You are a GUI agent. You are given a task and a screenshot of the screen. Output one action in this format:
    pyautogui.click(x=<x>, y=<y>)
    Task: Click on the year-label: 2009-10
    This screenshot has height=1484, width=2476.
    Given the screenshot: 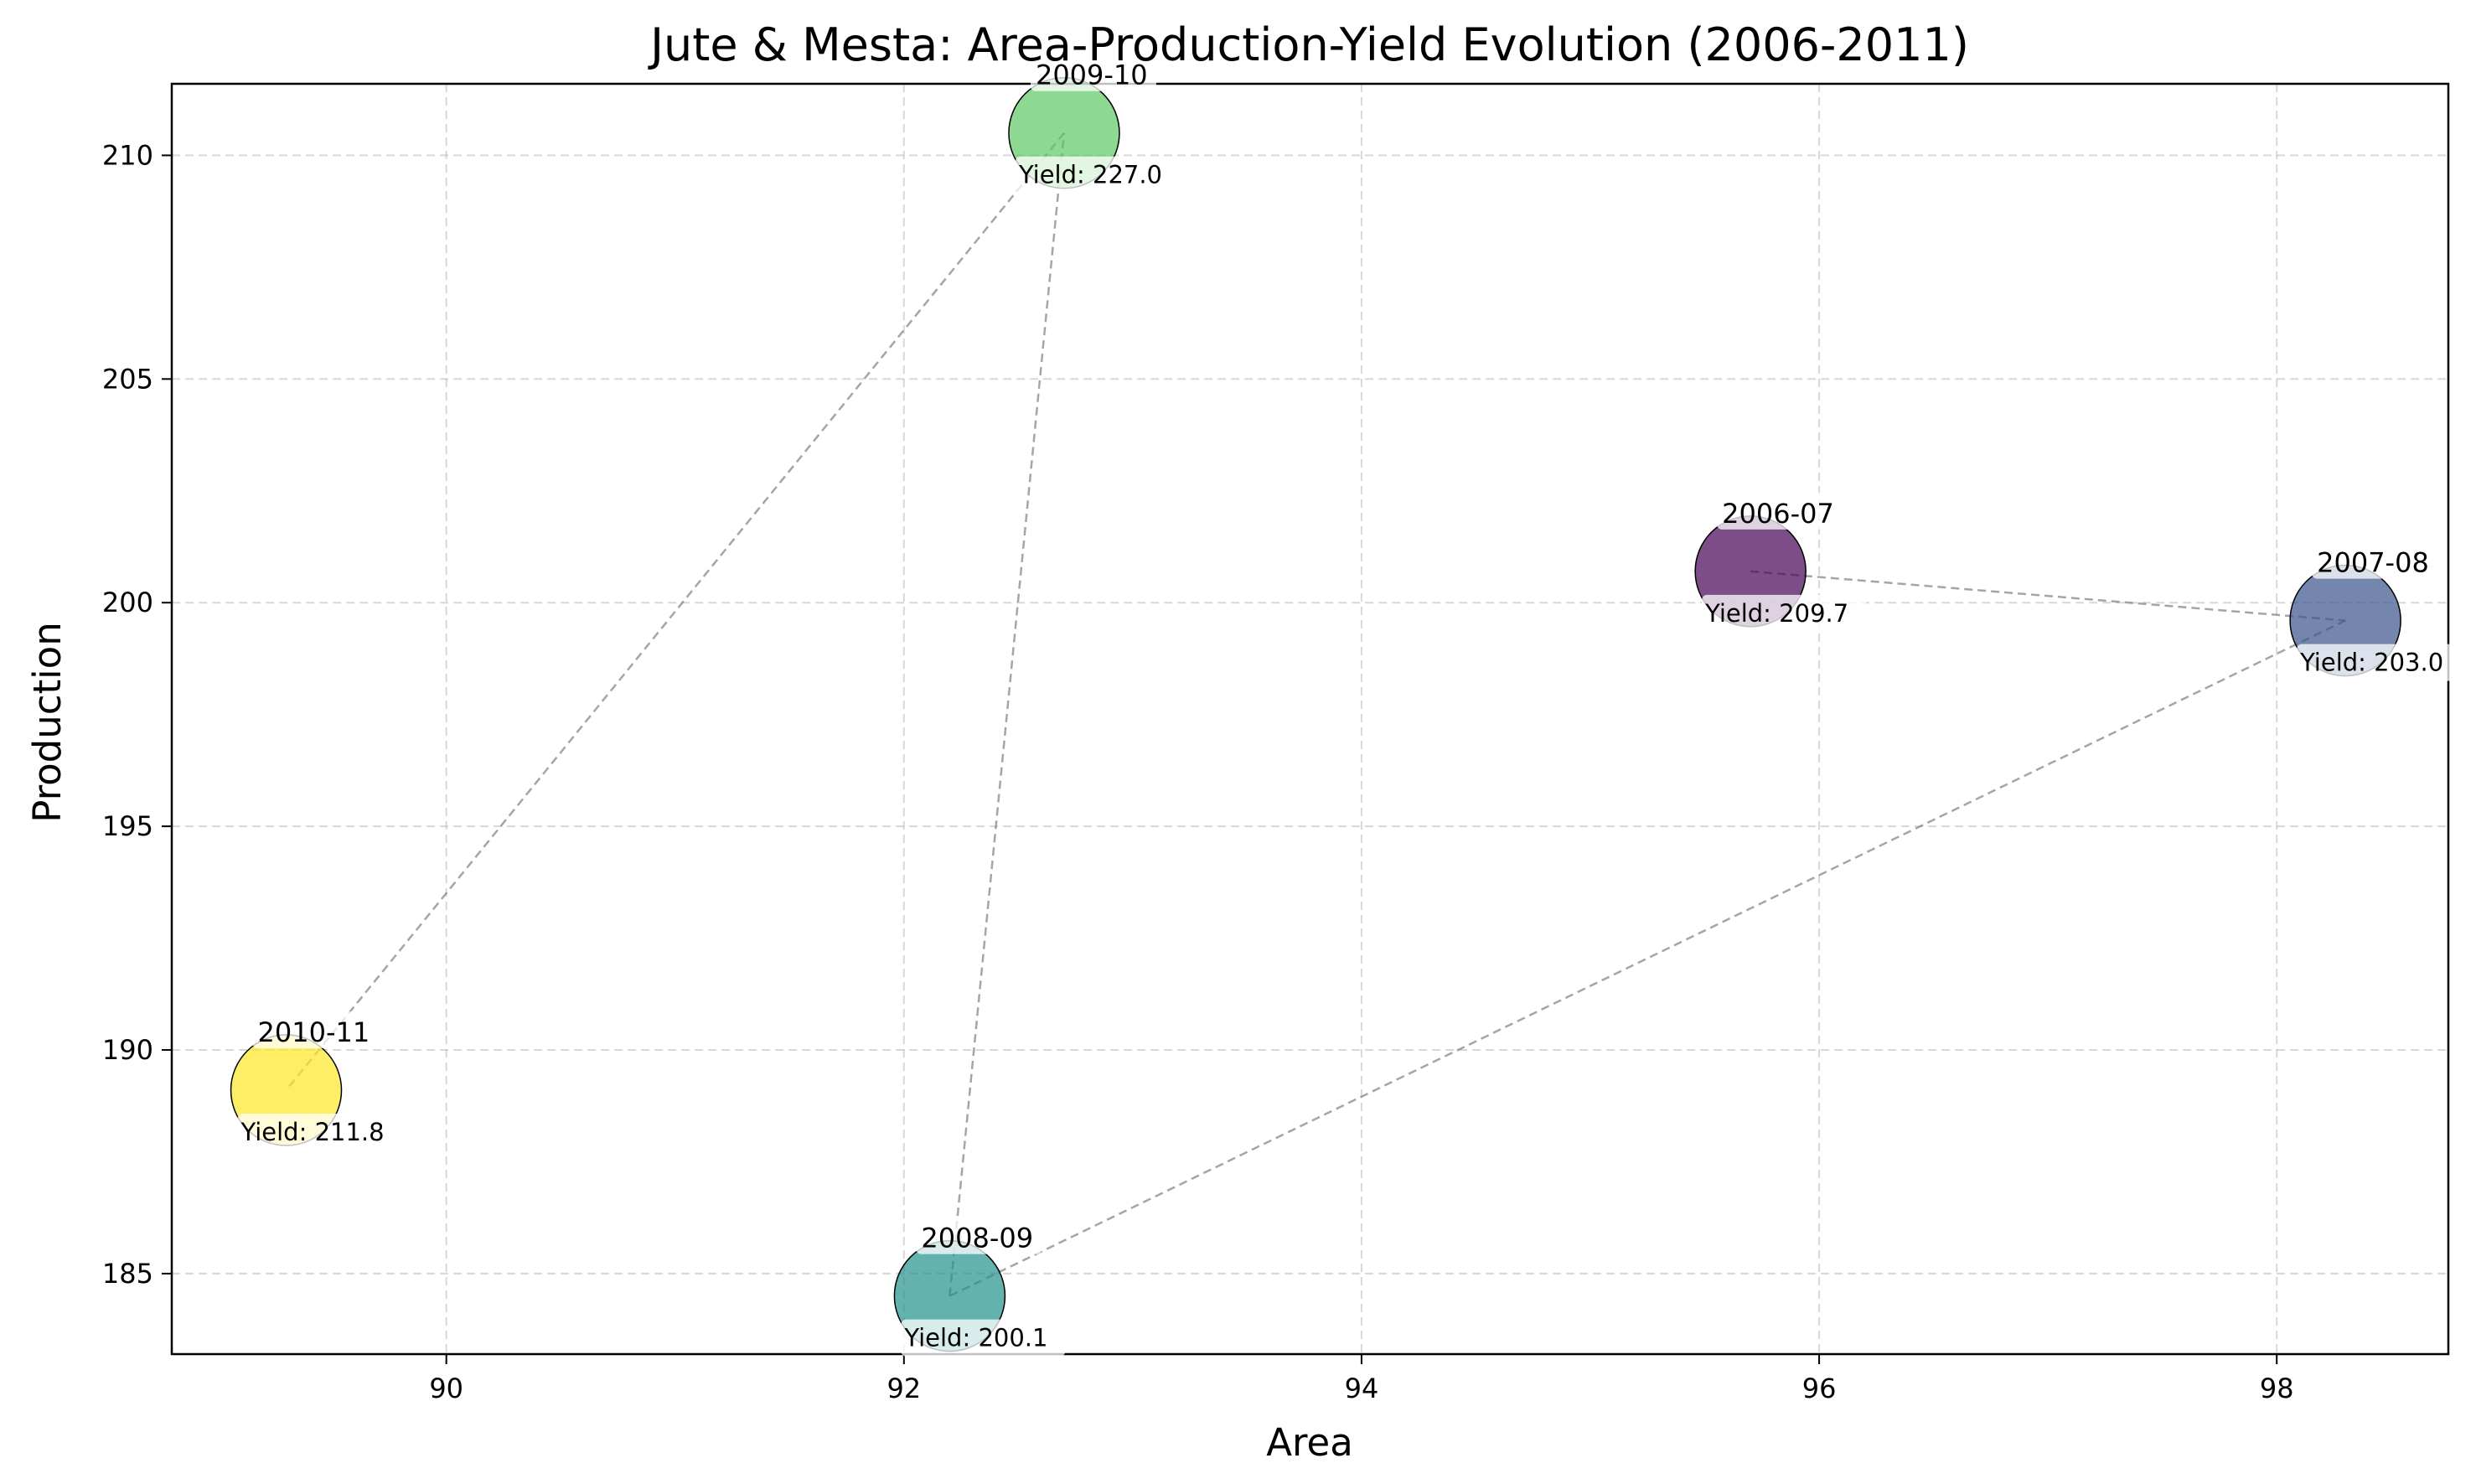 What is the action you would take?
    pyautogui.click(x=1092, y=75)
    